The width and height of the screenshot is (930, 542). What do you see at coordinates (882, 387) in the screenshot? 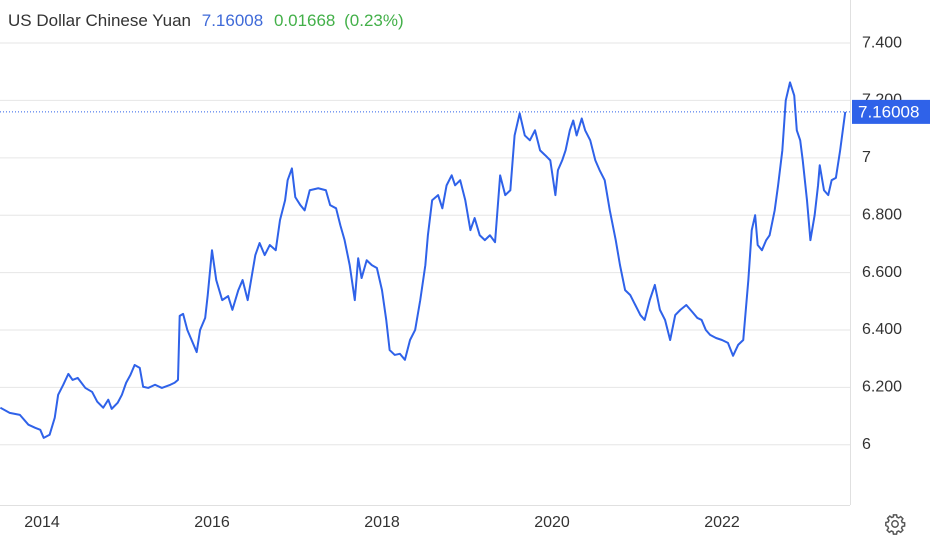
I see `y-tick-label: 6.200` at bounding box center [882, 387].